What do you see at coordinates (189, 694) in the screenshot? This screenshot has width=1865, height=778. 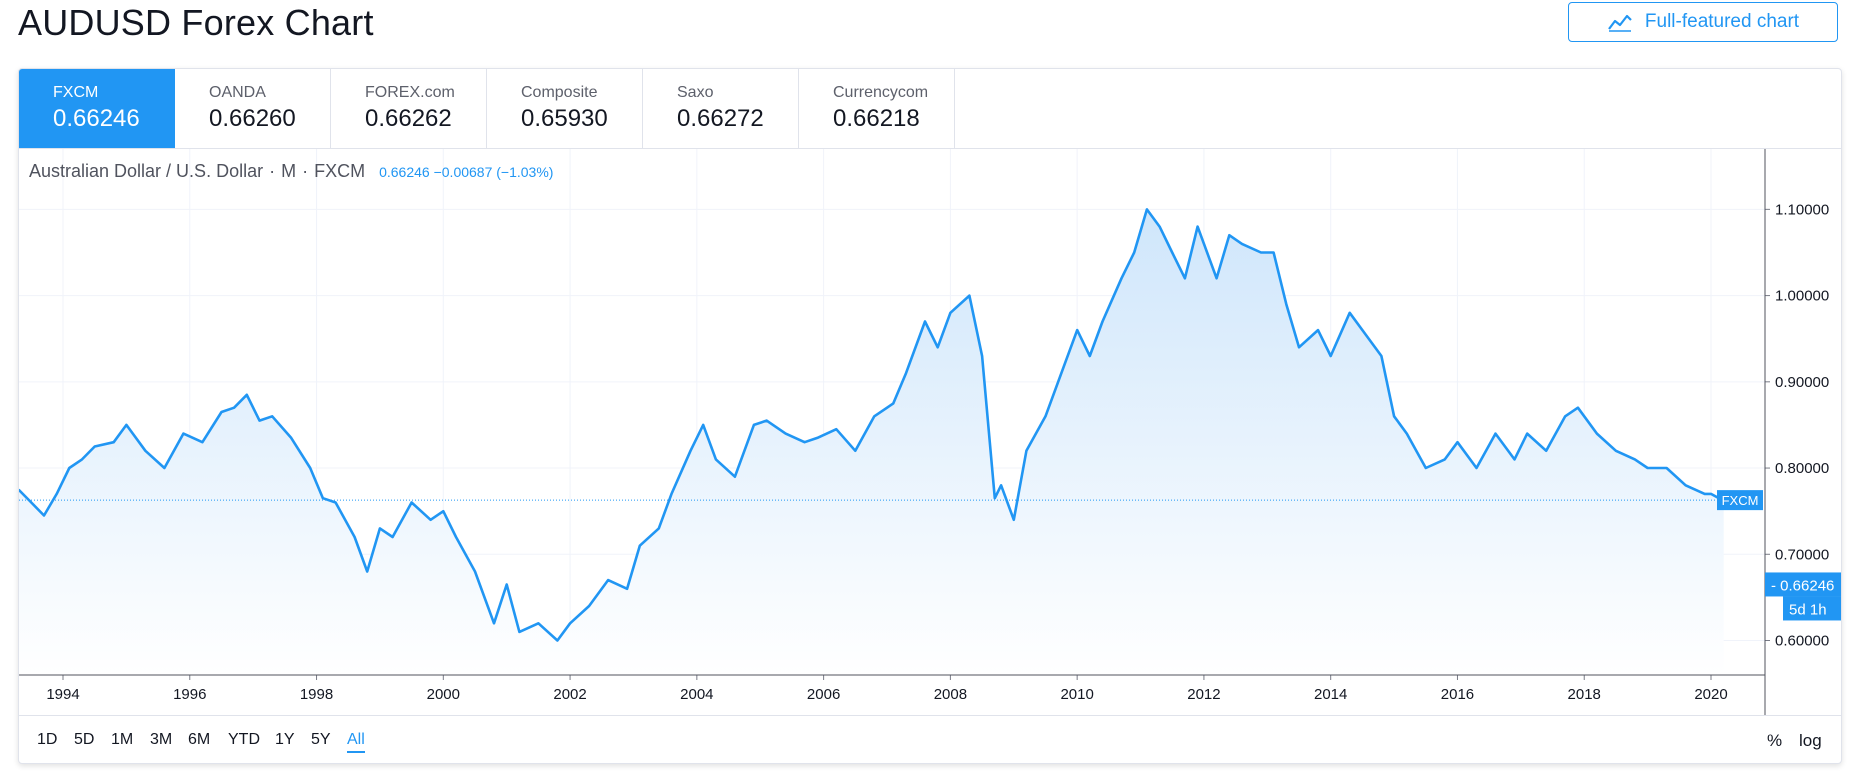 I see `time-tick-label: 1996` at bounding box center [189, 694].